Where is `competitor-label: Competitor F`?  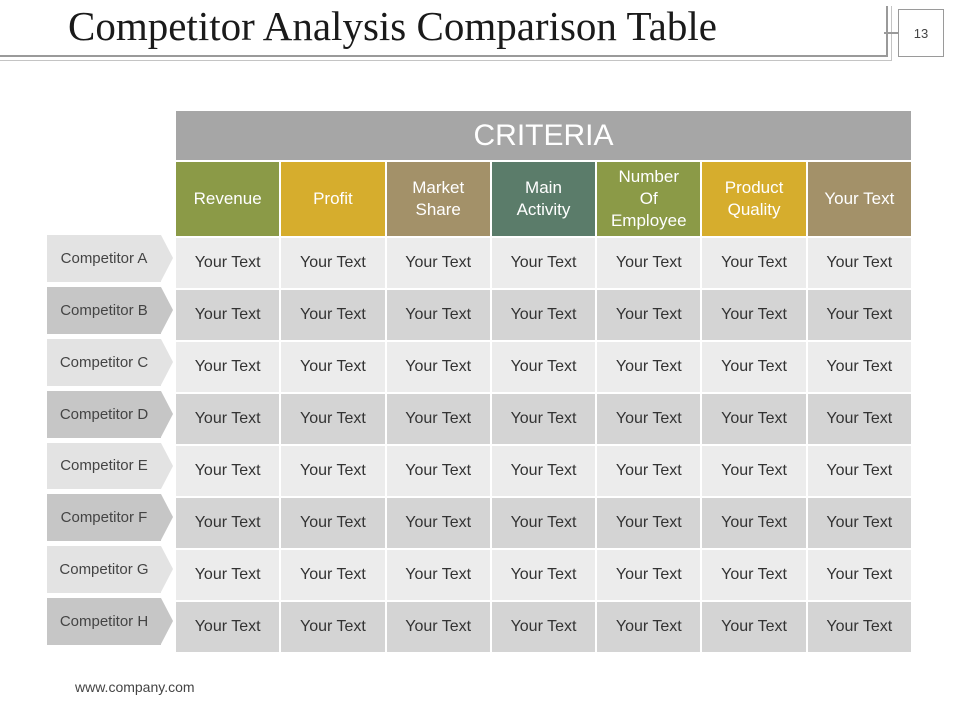 competitor-label: Competitor F is located at coordinates (110, 518).